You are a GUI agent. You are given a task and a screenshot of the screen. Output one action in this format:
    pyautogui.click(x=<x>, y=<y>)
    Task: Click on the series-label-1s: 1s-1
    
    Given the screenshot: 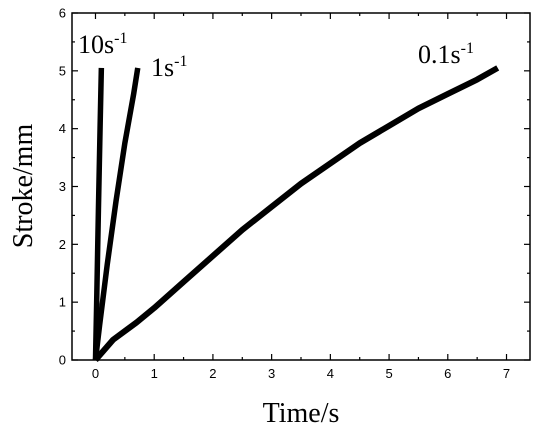 What is the action you would take?
    pyautogui.click(x=169, y=67)
    